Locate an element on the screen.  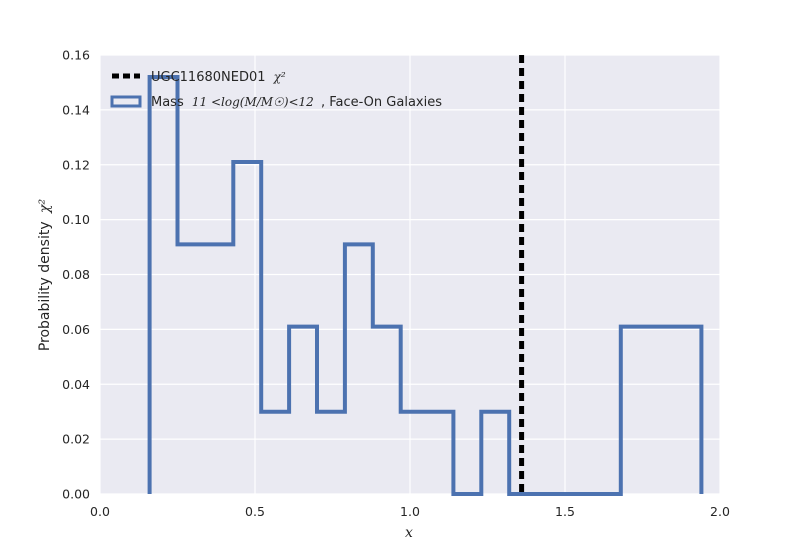
legend-hist-suffix: , Face-On Galaxies is located at coordinates (381, 102).